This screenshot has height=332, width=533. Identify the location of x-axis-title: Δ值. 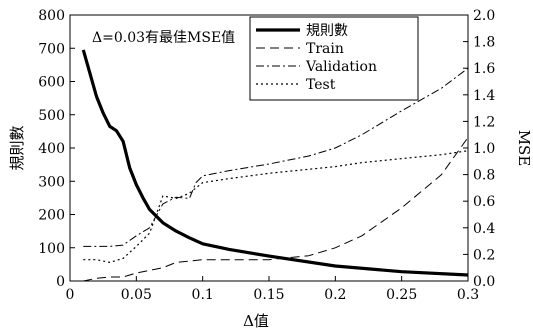
(256, 321).